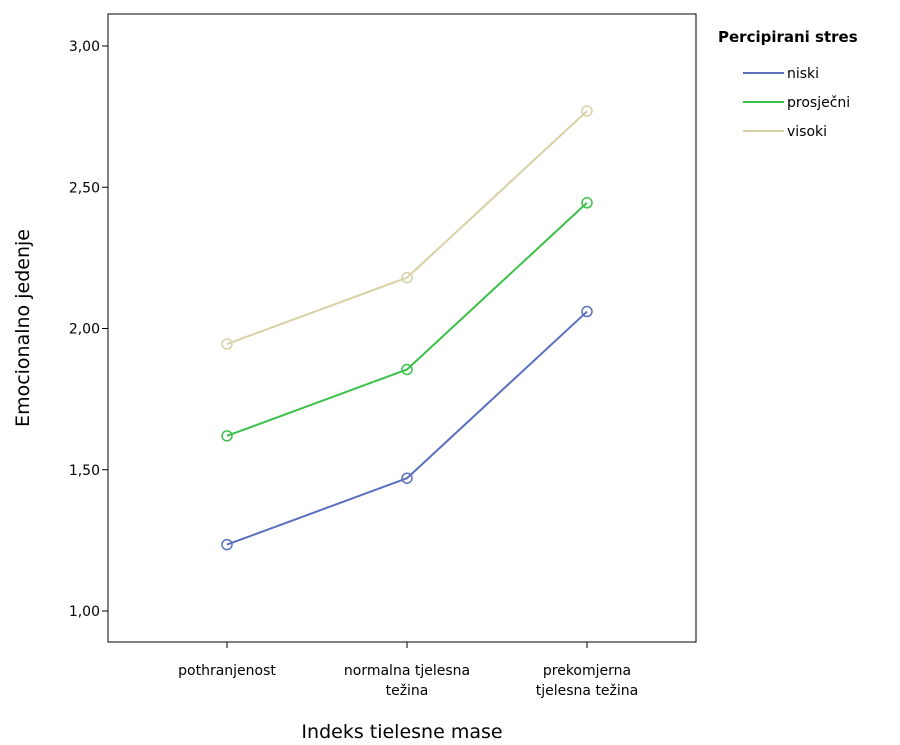 The height and width of the screenshot is (745, 900). I want to click on legend-label-niski: niski, so click(803, 74).